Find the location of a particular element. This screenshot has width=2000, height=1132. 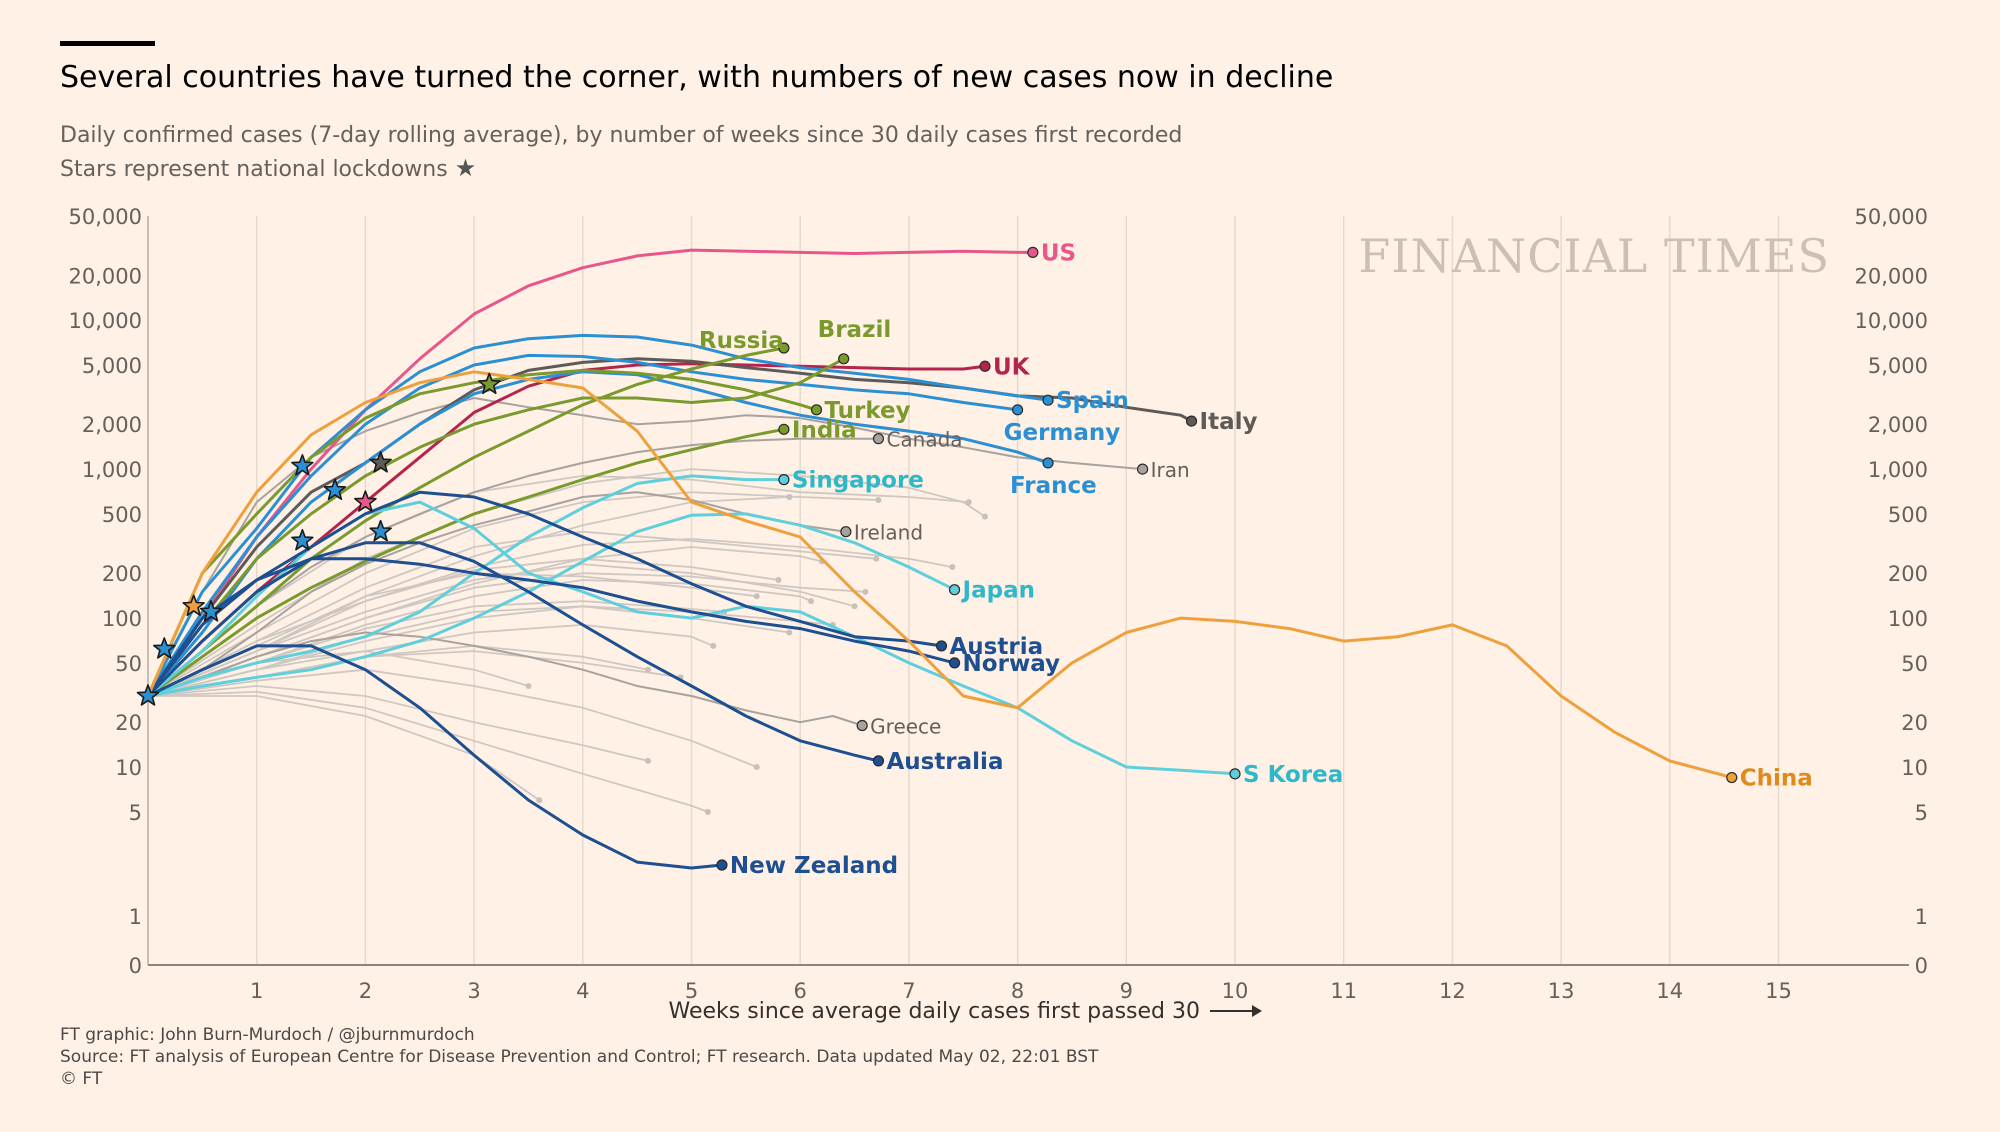

series-end-dot-australia is located at coordinates (878, 761).